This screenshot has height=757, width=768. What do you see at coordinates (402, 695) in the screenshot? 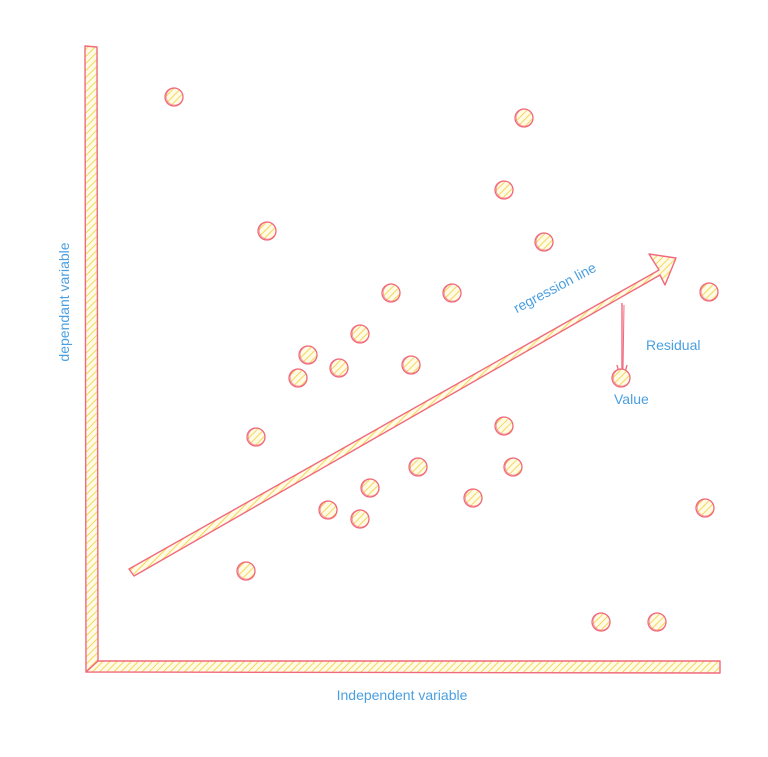
I see `x-axis-label: Independent variable` at bounding box center [402, 695].